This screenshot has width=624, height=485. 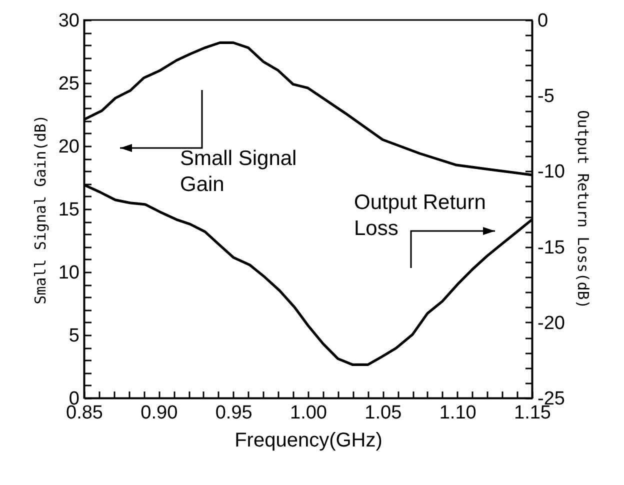 I want to click on y2-tick-label: -20, so click(x=551, y=323).